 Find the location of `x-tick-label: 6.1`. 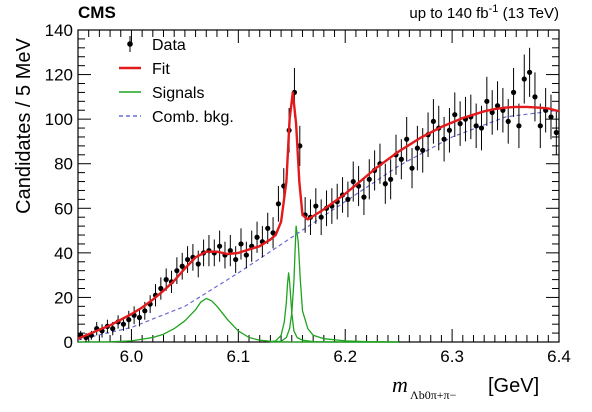

x-tick-label: 6.1 is located at coordinates (239, 356).